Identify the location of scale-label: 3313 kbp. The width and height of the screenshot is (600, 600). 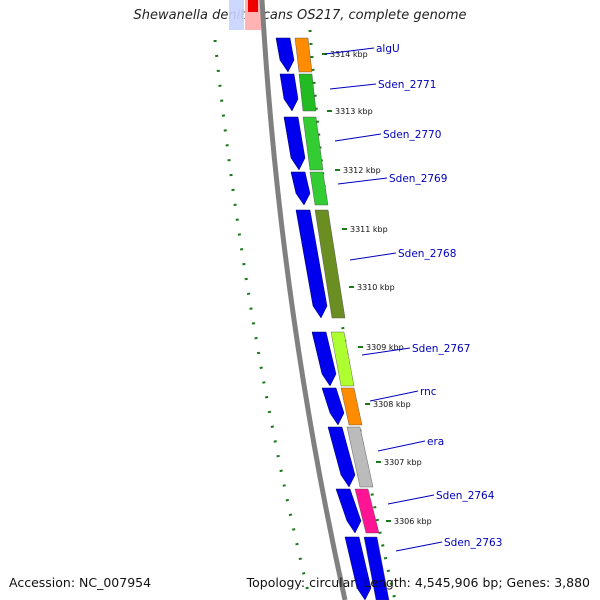
(354, 111).